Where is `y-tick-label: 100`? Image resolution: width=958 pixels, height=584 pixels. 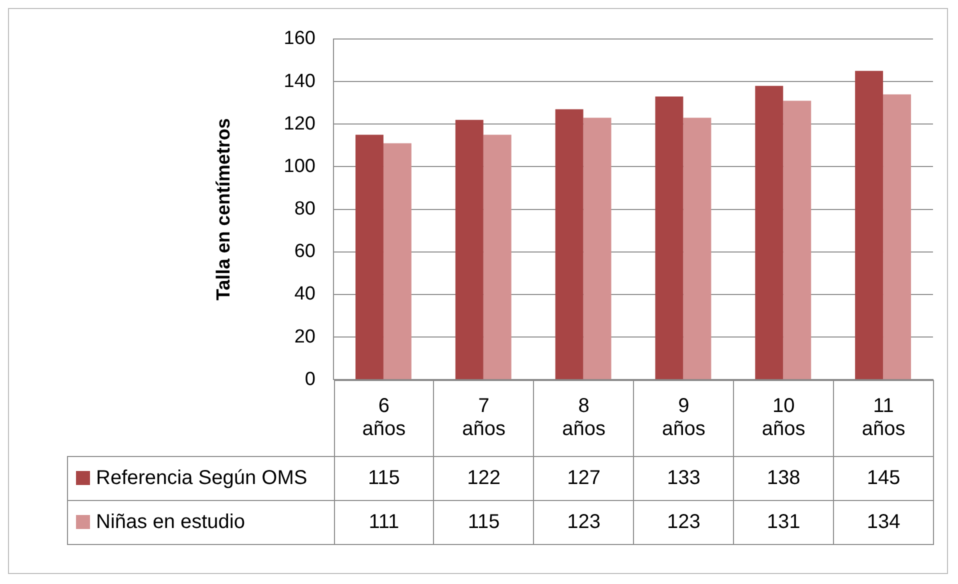 y-tick-label: 100 is located at coordinates (300, 166).